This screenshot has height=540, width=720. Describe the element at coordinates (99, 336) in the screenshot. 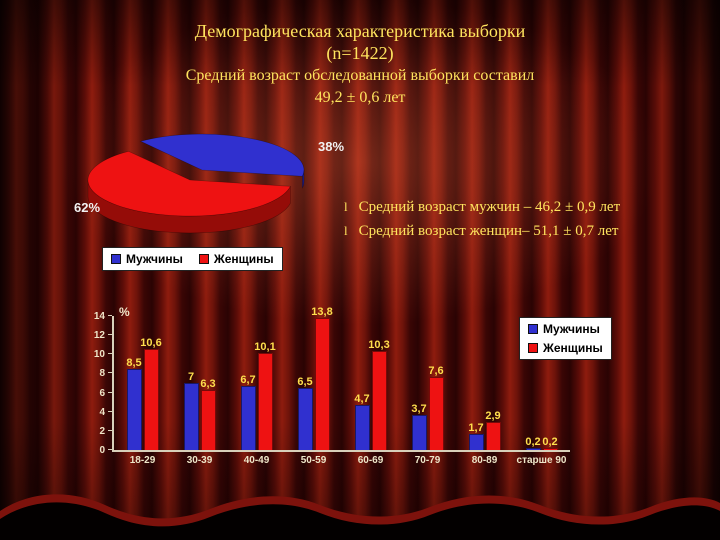

I see `y-tick-label: 12` at that location.